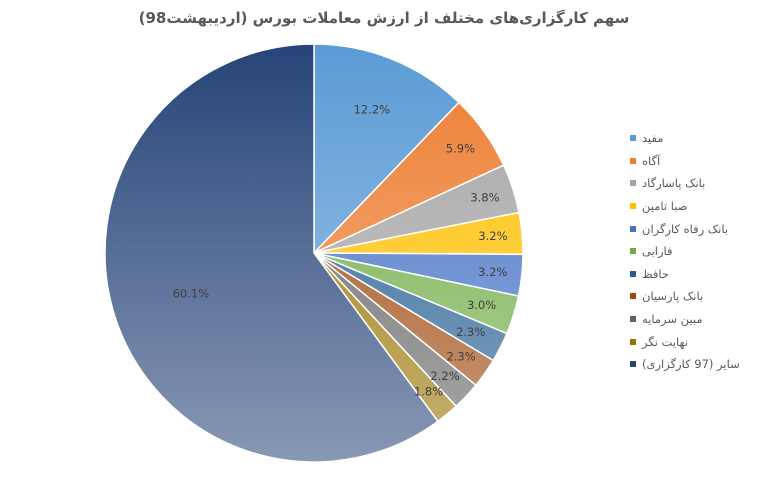 The image size is (768, 478). What do you see at coordinates (460, 356) in the screenshot?
I see `slice-data-label-8: 2.3%` at bounding box center [460, 356].